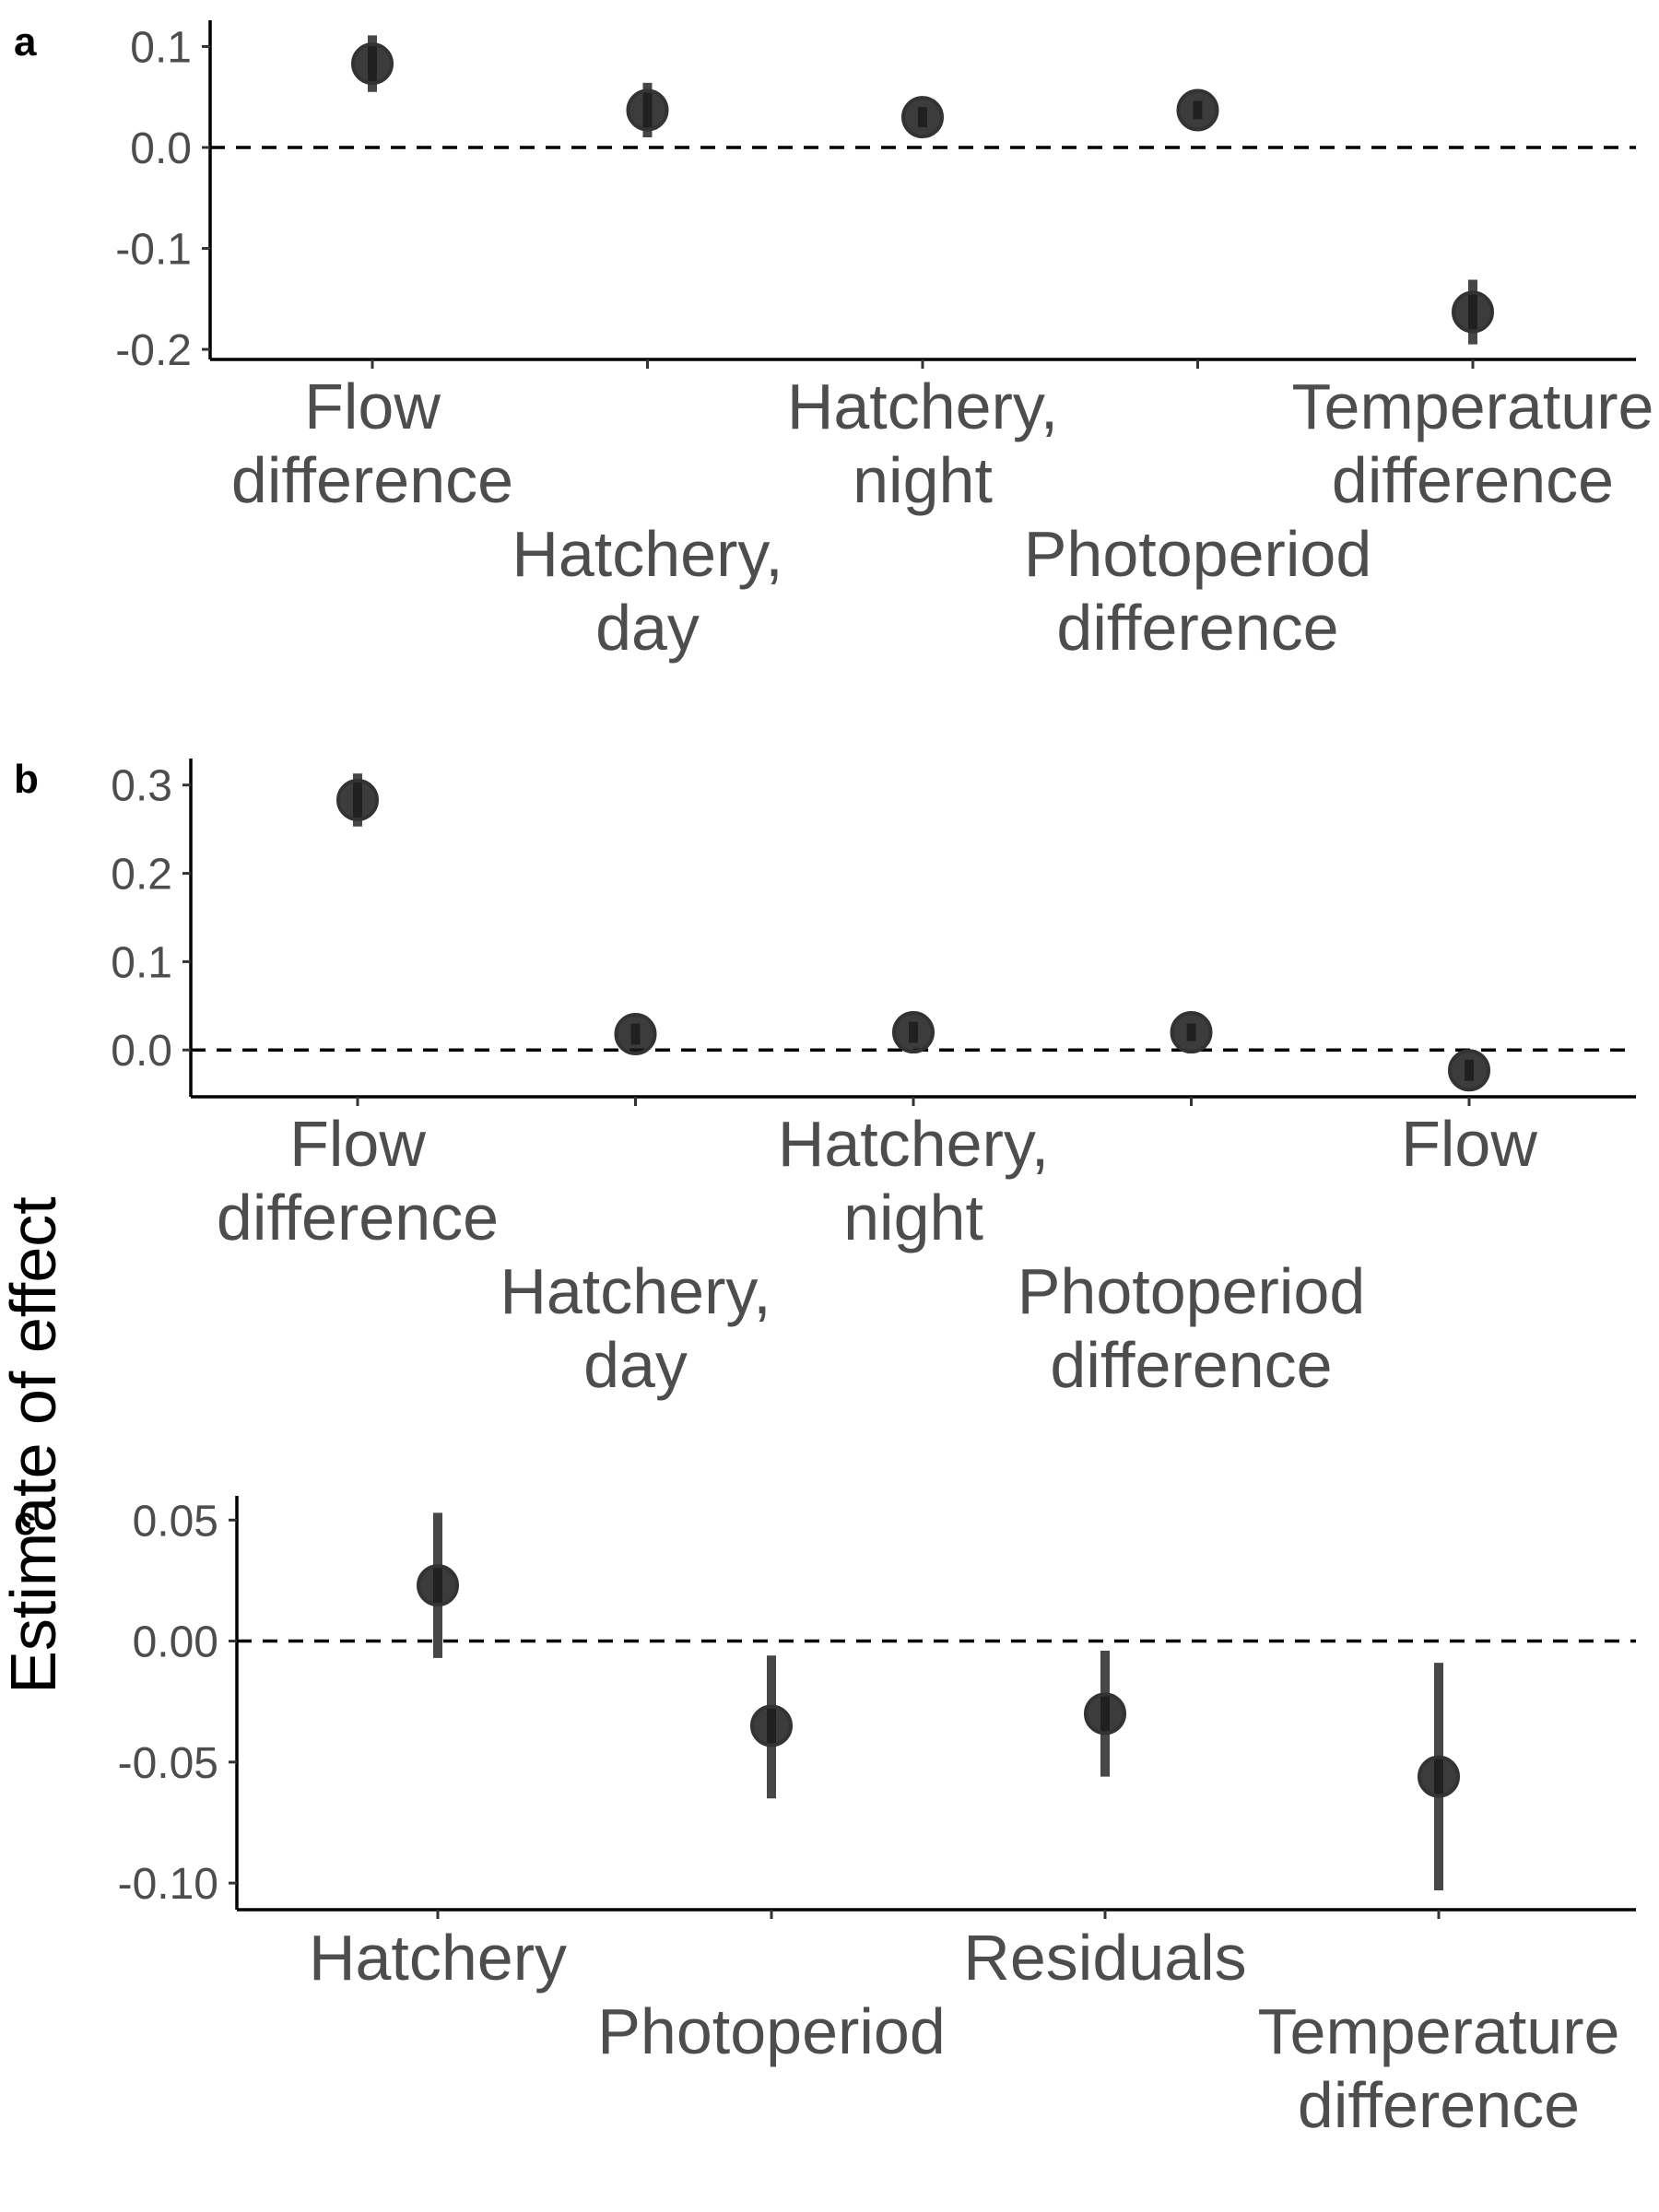 Image resolution: width=1659 pixels, height=2212 pixels. Describe the element at coordinates (438, 1958) in the screenshot. I see `category-label: Hatchery` at that location.